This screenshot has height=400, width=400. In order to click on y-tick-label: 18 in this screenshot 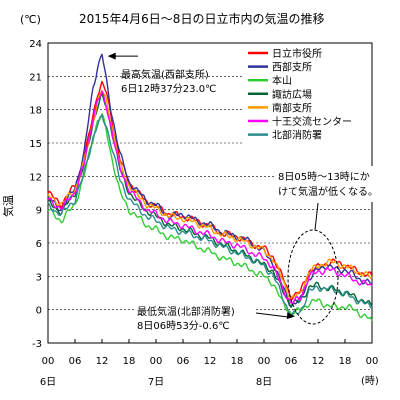, I will do `click(35, 111)`.